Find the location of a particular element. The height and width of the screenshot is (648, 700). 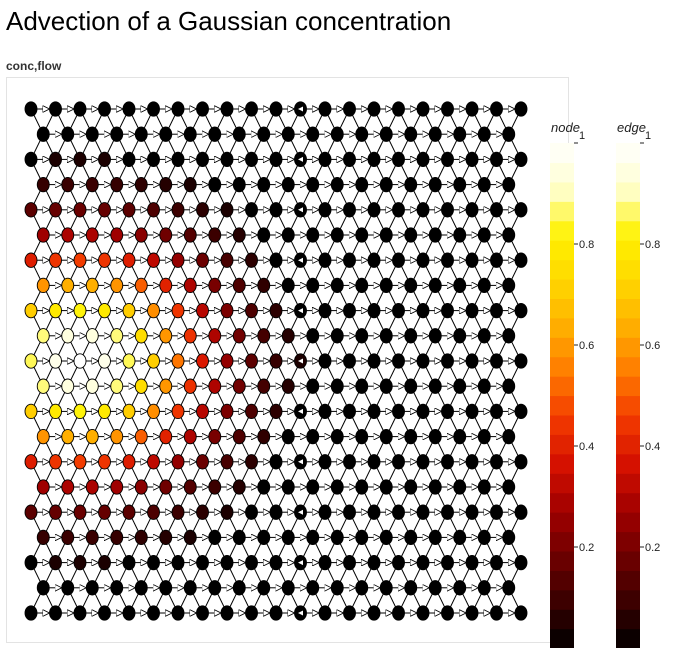

colorbar-node: node 0.2 0.4 0.6 0.8 1 is located at coordinates (572, 384).